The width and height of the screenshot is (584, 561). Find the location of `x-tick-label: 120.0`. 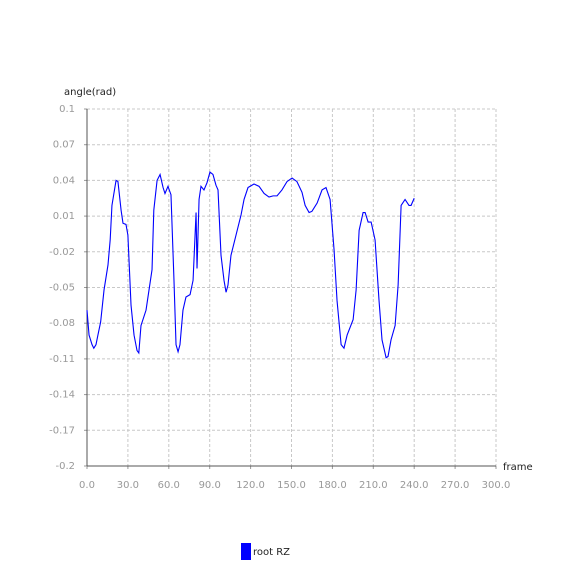

x-tick-label: 120.0 is located at coordinates (250, 485).